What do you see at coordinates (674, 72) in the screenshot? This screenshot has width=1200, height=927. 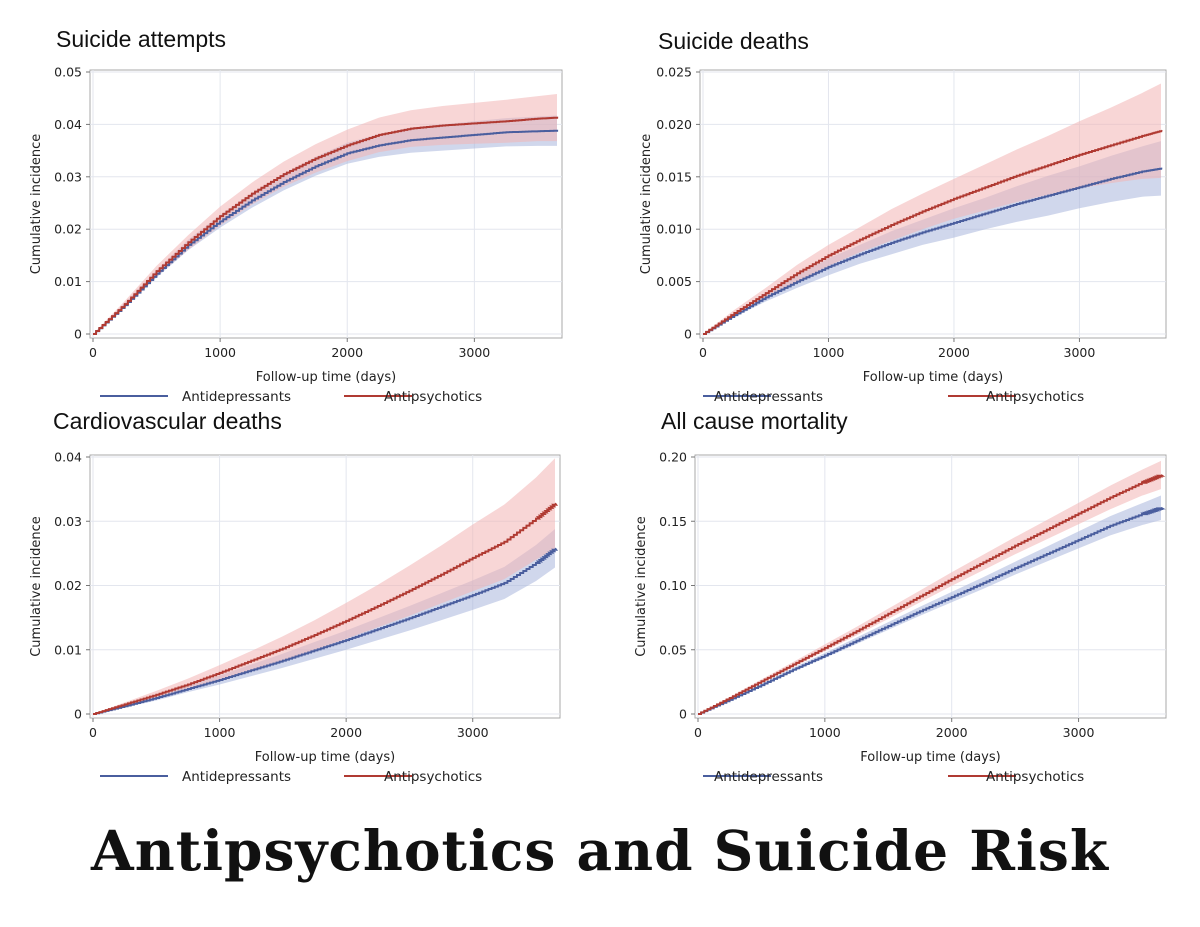 I see `y-tick-label: 0.025` at bounding box center [674, 72].